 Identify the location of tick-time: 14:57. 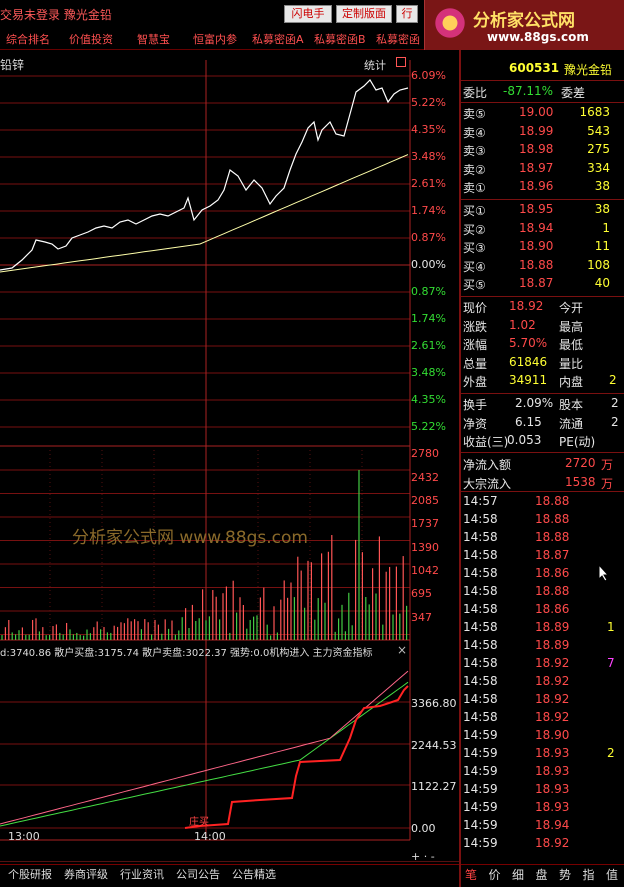
(480, 501).